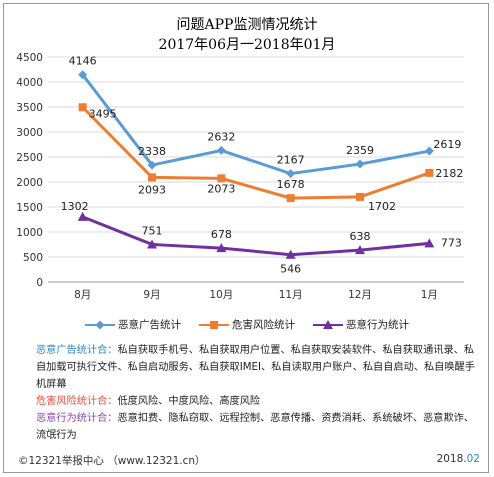 This screenshot has width=494, height=477. Describe the element at coordinates (29, 133) in the screenshot. I see `y-tick-label: 3000` at that location.